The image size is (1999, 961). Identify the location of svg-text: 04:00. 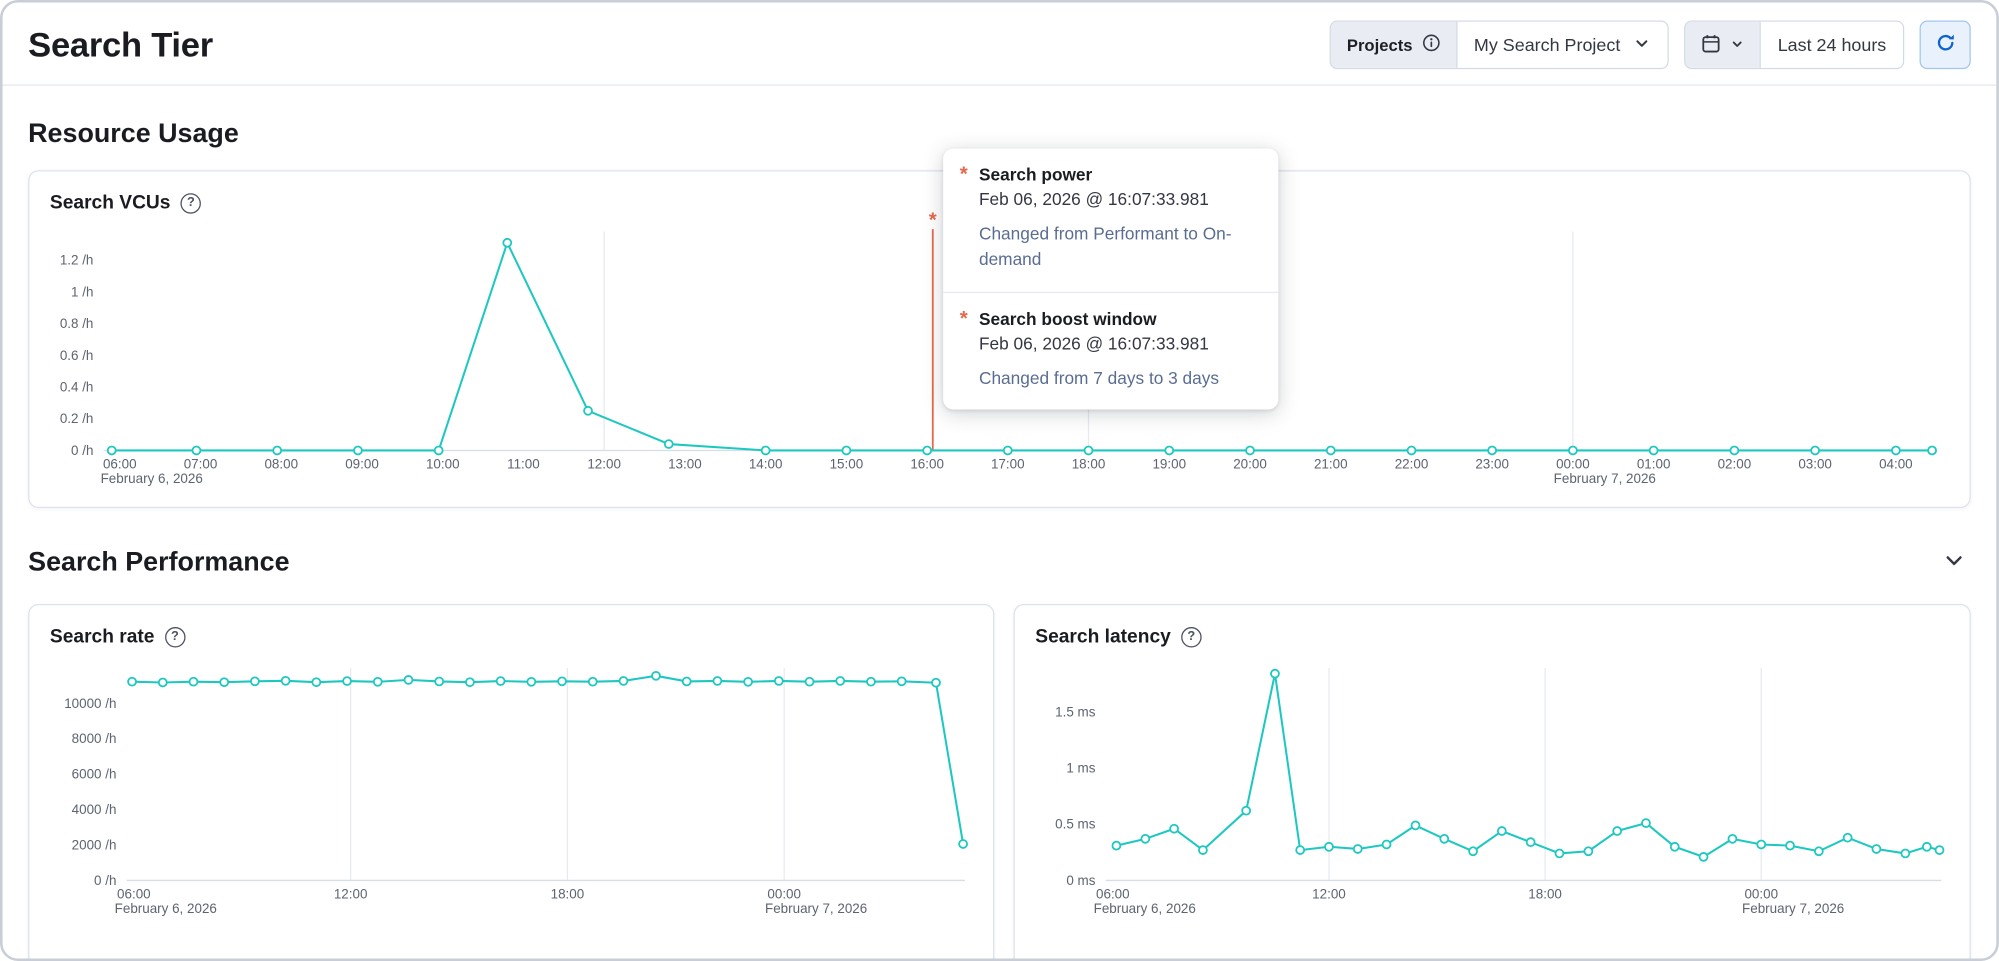
(1896, 463).